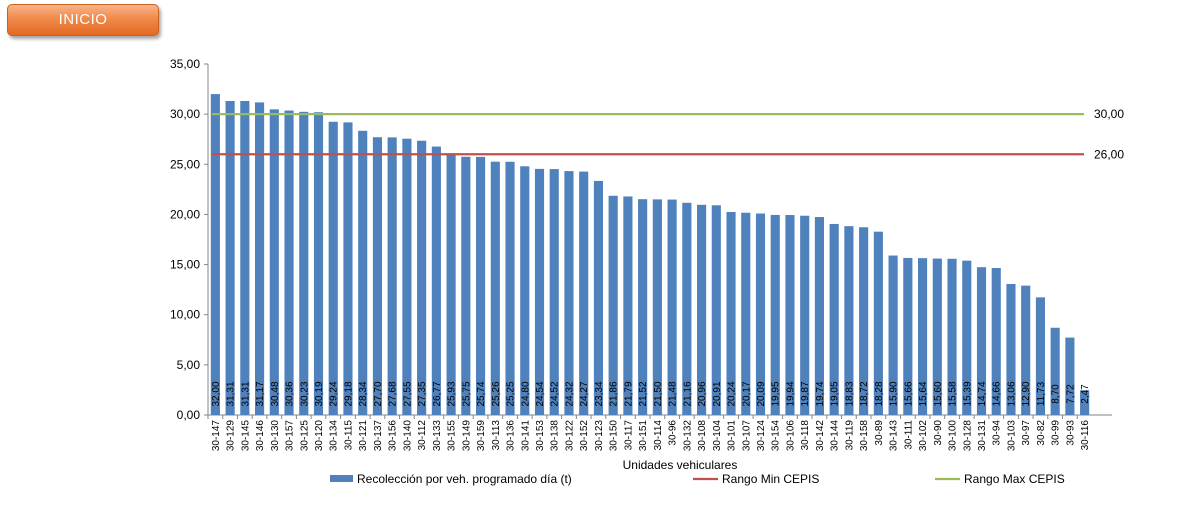 The width and height of the screenshot is (1200, 506). Describe the element at coordinates (378, 393) in the screenshot. I see `bar-value-label: 27,70` at that location.